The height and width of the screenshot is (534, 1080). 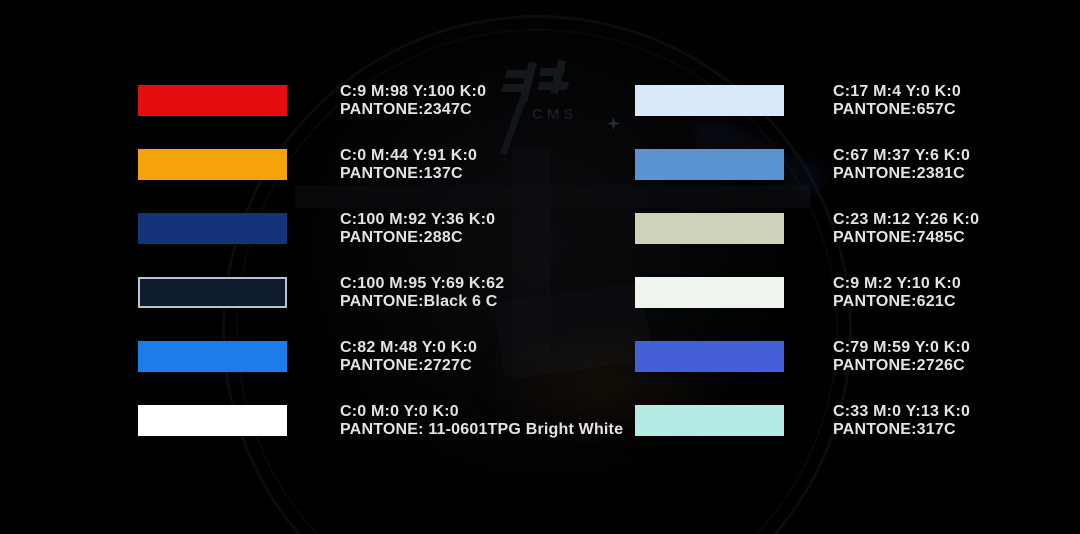 I want to click on cmyk-value: C:0 M:44 Y:91 K:0, so click(x=409, y=155).